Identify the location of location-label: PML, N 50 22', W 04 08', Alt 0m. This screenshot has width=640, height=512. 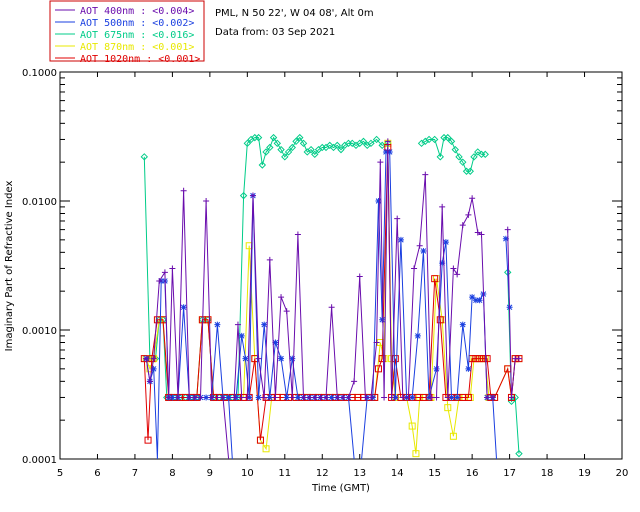
(294, 13).